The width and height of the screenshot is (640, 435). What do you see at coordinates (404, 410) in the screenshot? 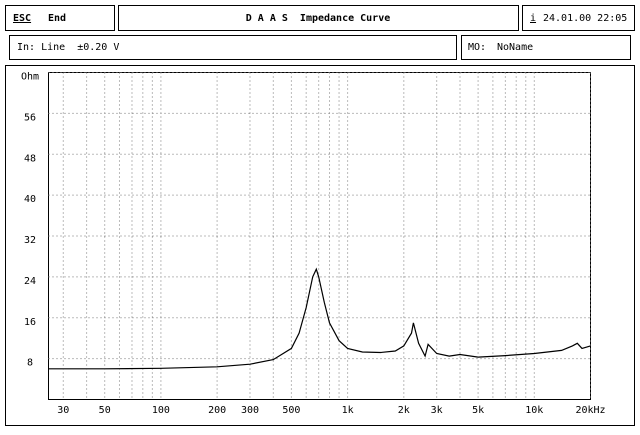
I see `x-tick-label: 2k` at bounding box center [404, 410].